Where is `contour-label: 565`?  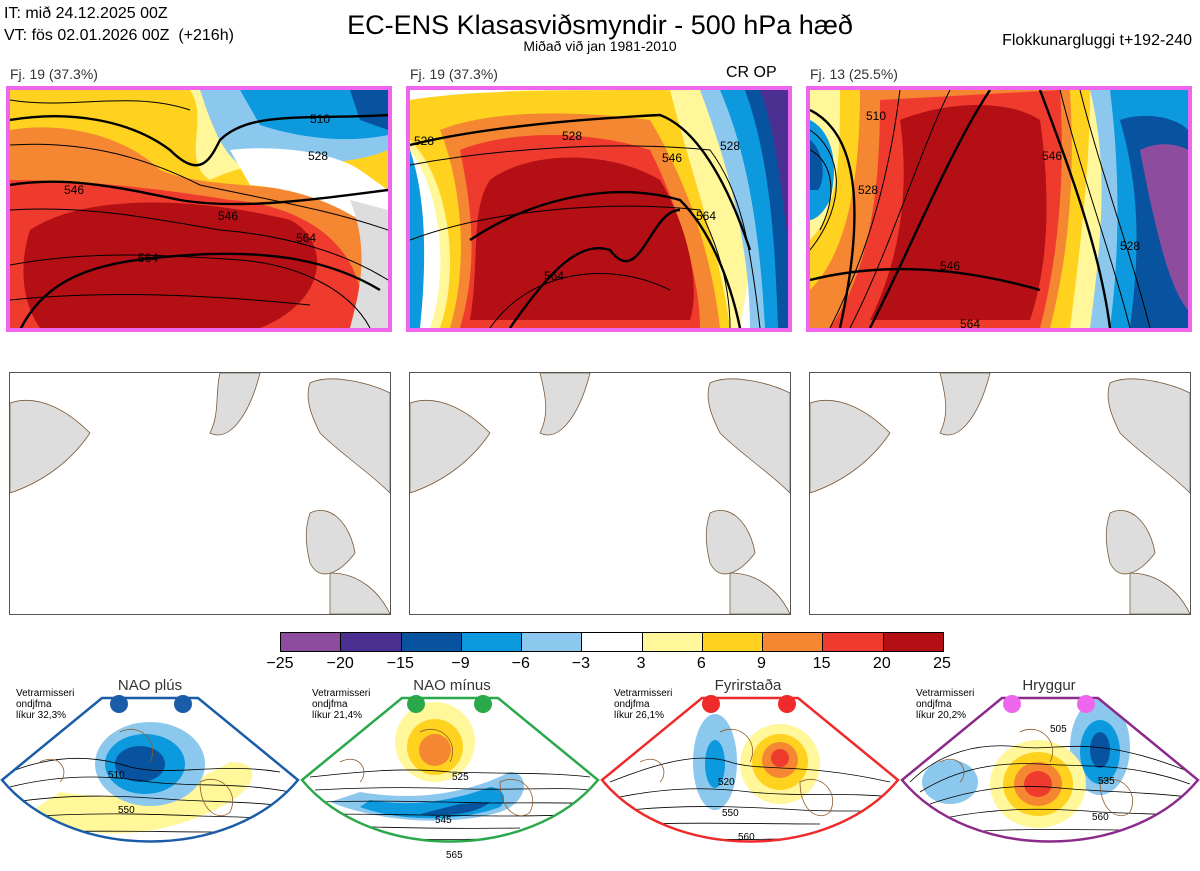
contour-label: 565 is located at coordinates (454, 855).